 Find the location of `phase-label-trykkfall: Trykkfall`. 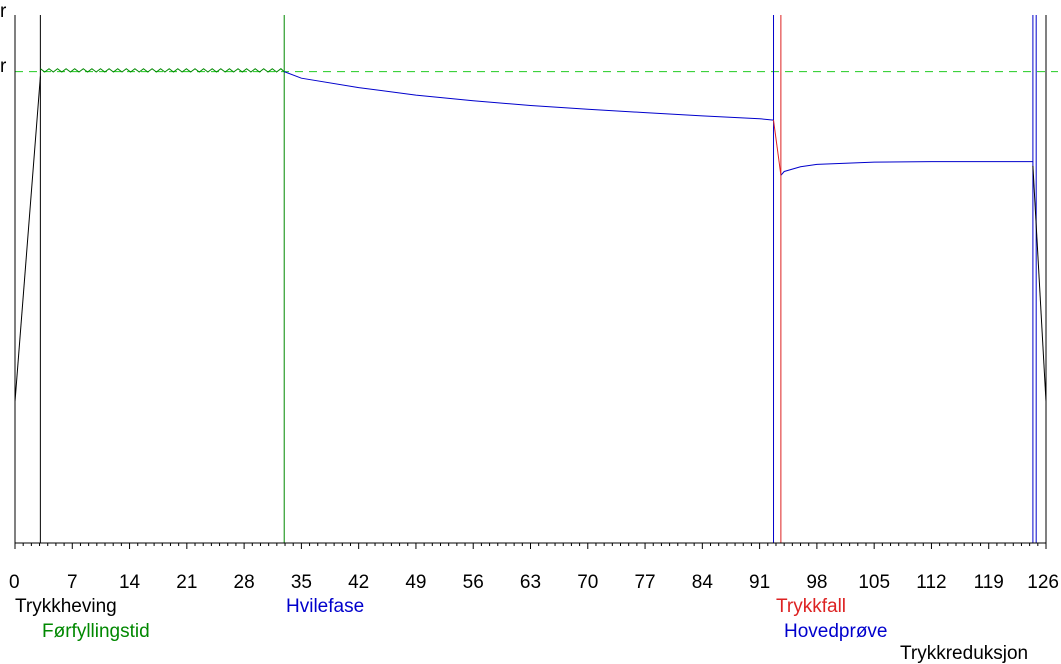

phase-label-trykkfall: Trykkfall is located at coordinates (811, 606).